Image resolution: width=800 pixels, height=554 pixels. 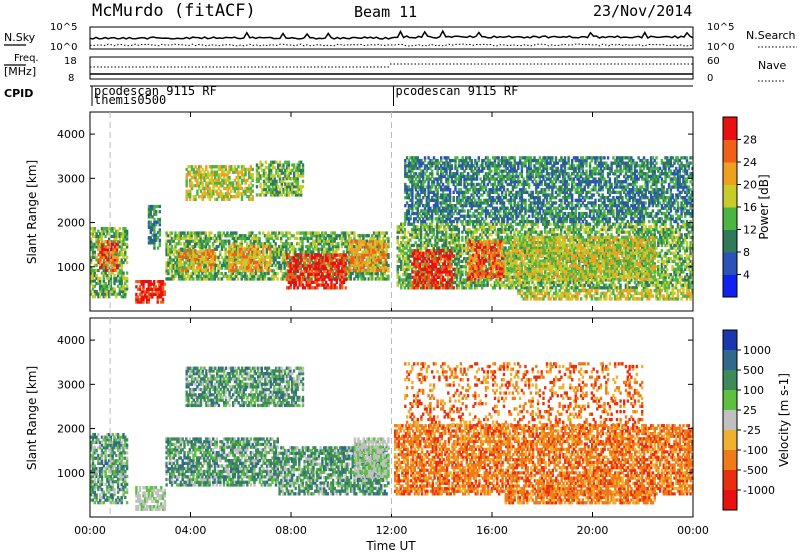 I want to click on nsky-trace, so click(x=391, y=34).